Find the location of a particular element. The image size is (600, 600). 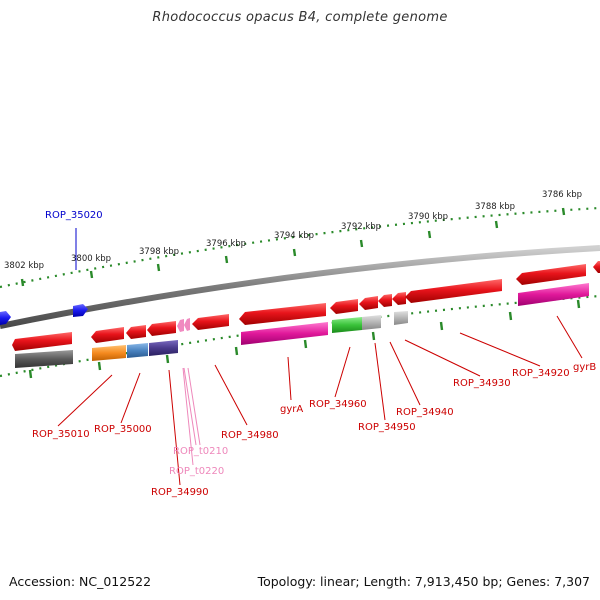

label-ROP_t0220: ROP_t0220 is located at coordinates (196, 471).